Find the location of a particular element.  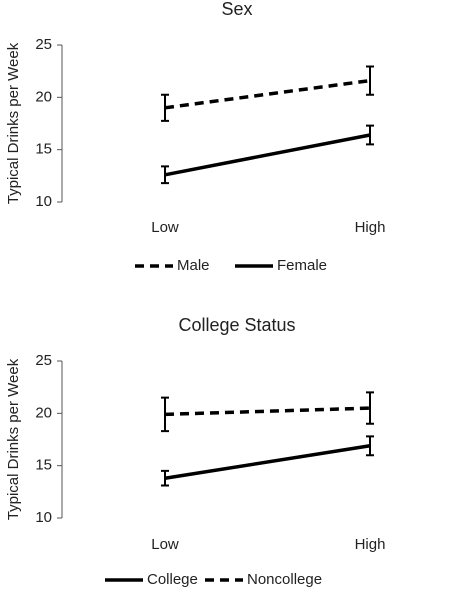

legend-label: Noncollege is located at coordinates (284, 579).